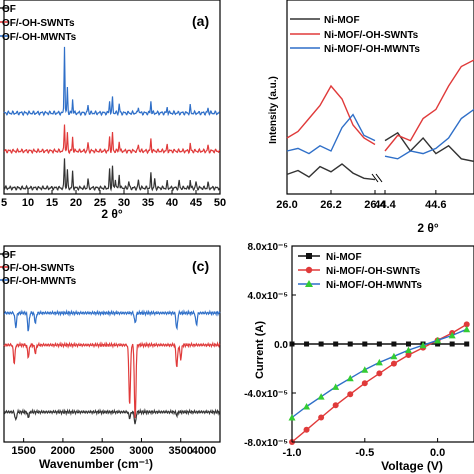 The image size is (474, 474). I want to click on legend-label-a-0: OF, so click(9, 9).